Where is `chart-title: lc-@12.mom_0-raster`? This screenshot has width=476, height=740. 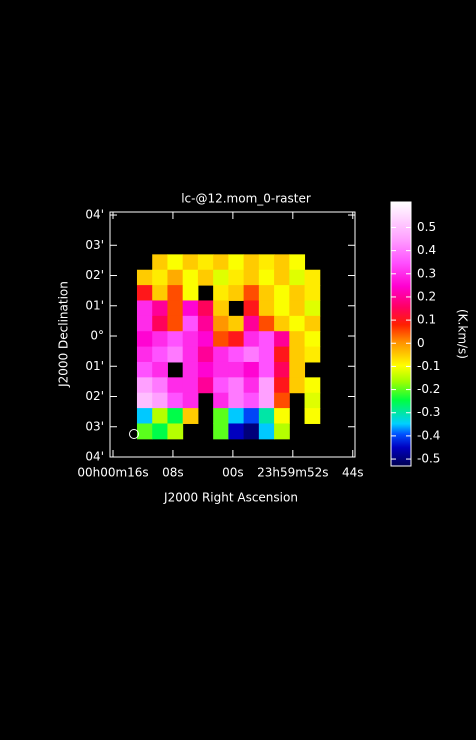 chart-title: lc-@12.mom_0-raster is located at coordinates (246, 199).